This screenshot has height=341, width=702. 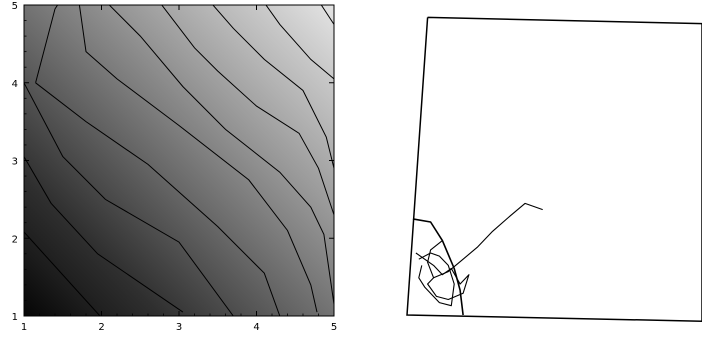 I want to click on y-tick-label: 4, so click(x=15, y=84).